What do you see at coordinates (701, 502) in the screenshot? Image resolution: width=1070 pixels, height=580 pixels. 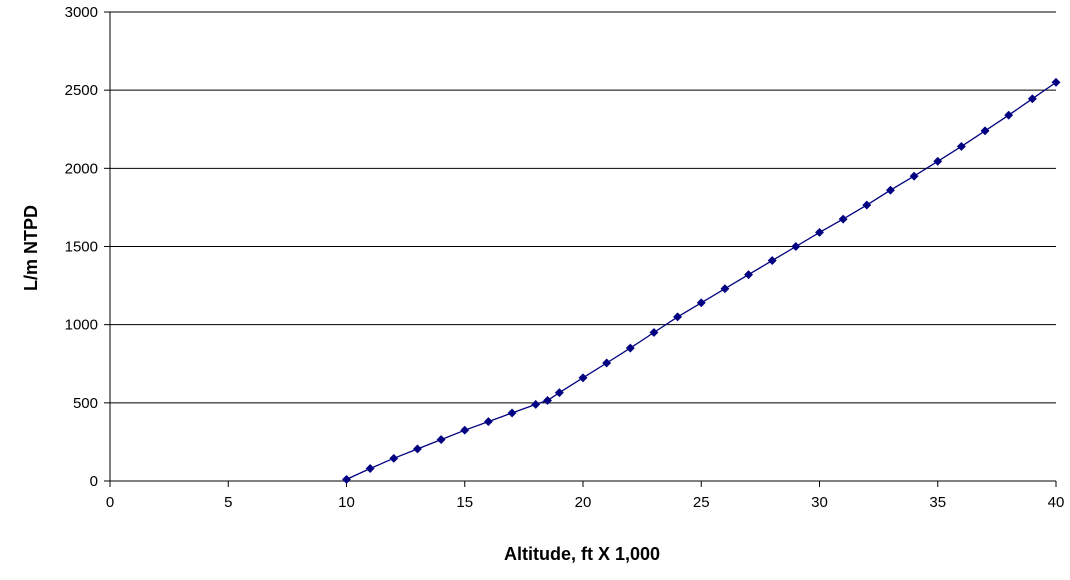 I see `x-tick-label: 25` at bounding box center [701, 502].